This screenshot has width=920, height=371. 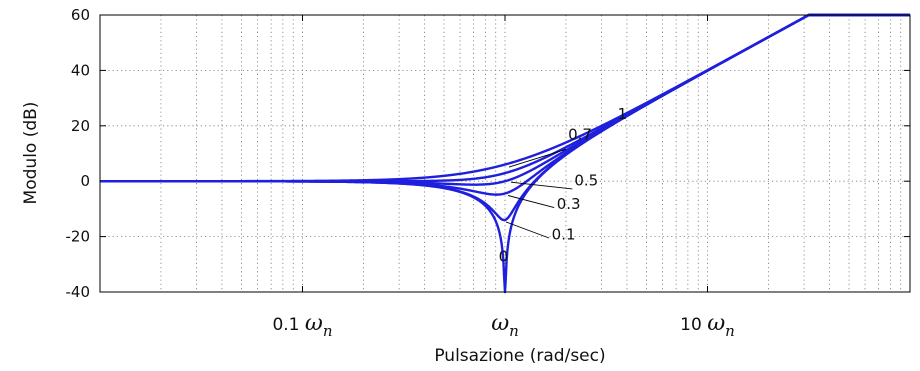 I want to click on y-tick-labels: 60 40 20 0 -20 -40, so click(x=78, y=153).